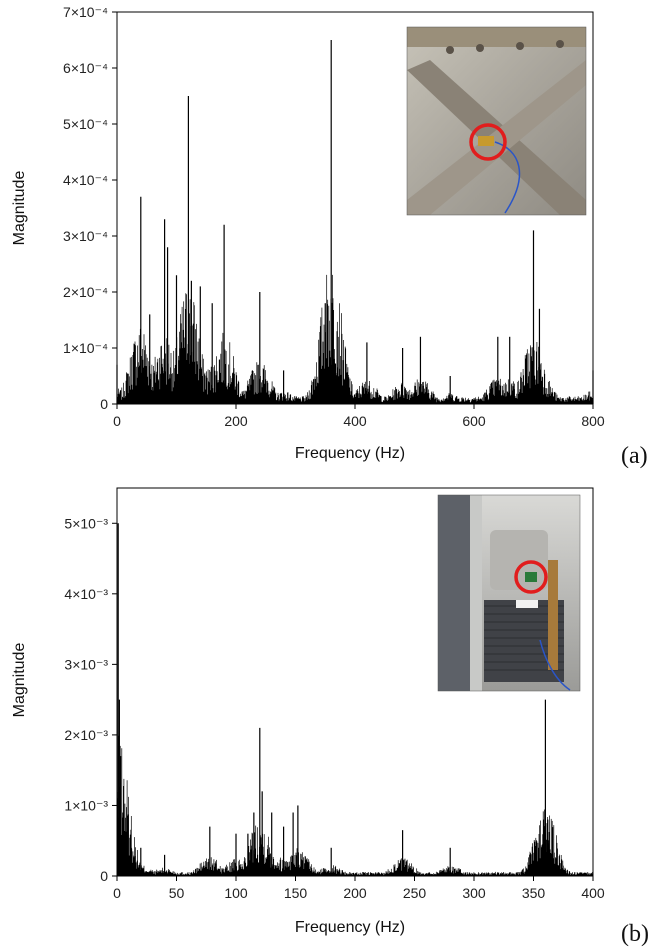 The height and width of the screenshot is (950, 660). I want to click on y-axis-title-b: Magnitude, so click(19, 680).